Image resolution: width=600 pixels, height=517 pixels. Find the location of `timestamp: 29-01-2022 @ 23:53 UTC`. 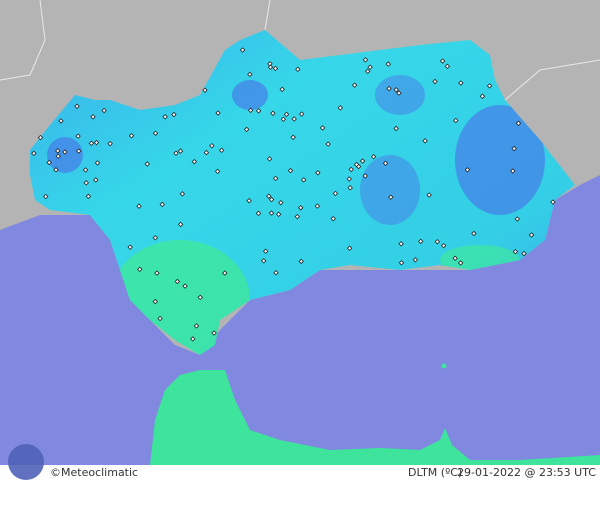

timestamp: 29-01-2022 @ 23:53 UTC is located at coordinates (526, 472).